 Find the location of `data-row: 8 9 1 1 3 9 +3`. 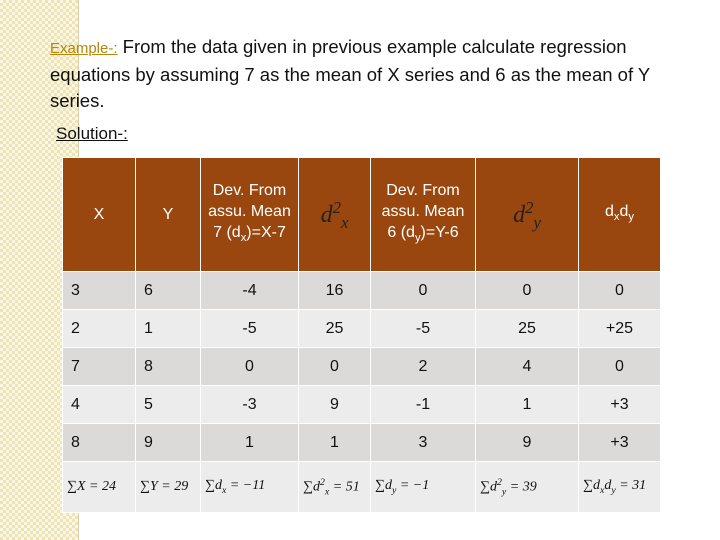

data-row: 8 9 1 1 3 9 +3 is located at coordinates (361, 442).